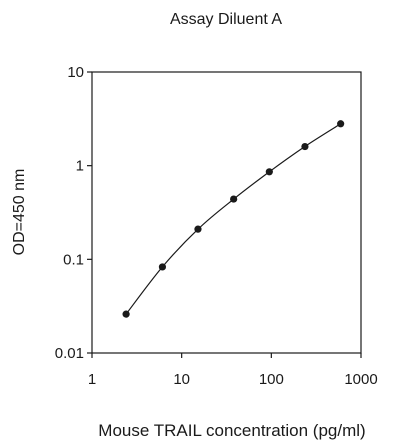  What do you see at coordinates (231, 430) in the screenshot?
I see `x-axis-label: Mouse TRAIL concentration (pg/ml)` at bounding box center [231, 430].